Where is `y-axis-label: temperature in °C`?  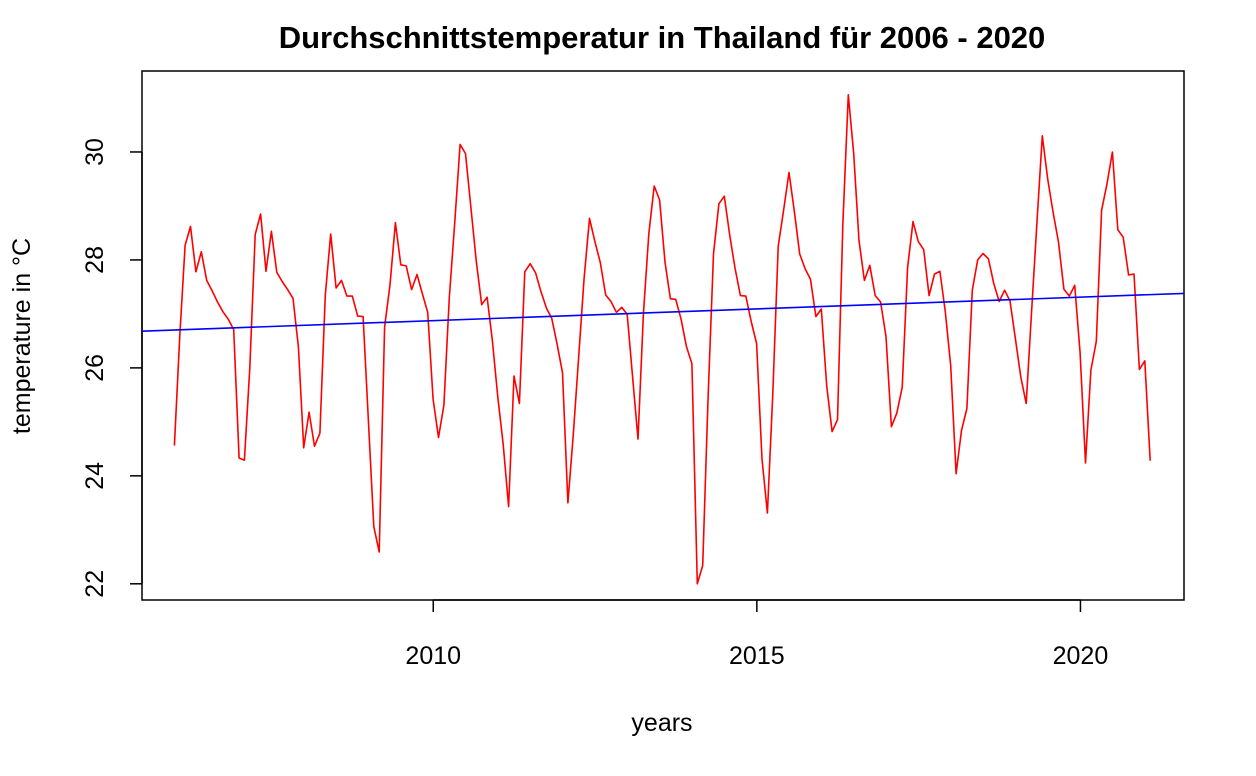 y-axis-label: temperature in °C is located at coordinates (22, 336).